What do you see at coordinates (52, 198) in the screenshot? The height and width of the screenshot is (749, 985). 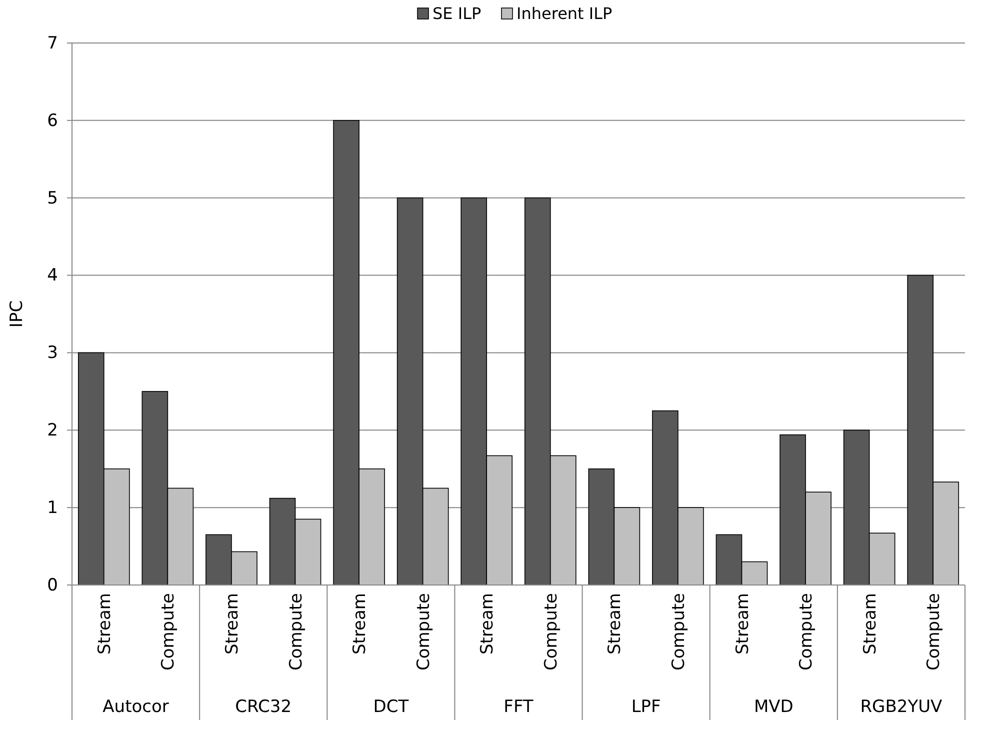 I see `y-tick-label: 5` at bounding box center [52, 198].